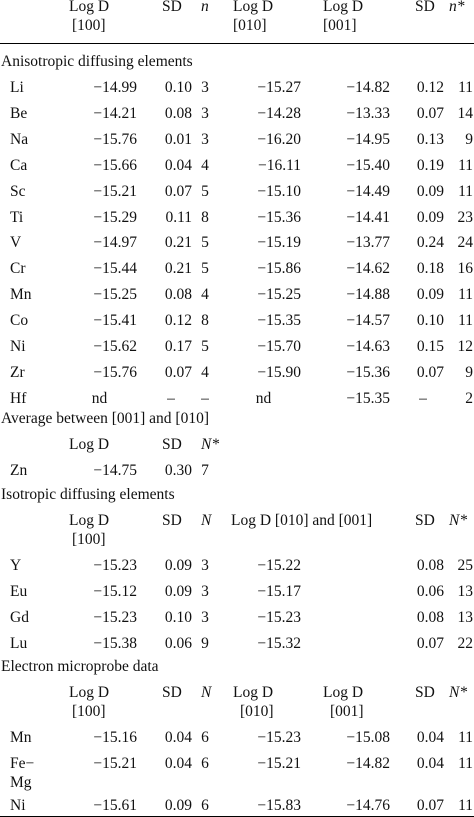  Describe the element at coordinates (253, 692) in the screenshot. I see `microprobe-header-logd-010-line1: Log D` at that location.